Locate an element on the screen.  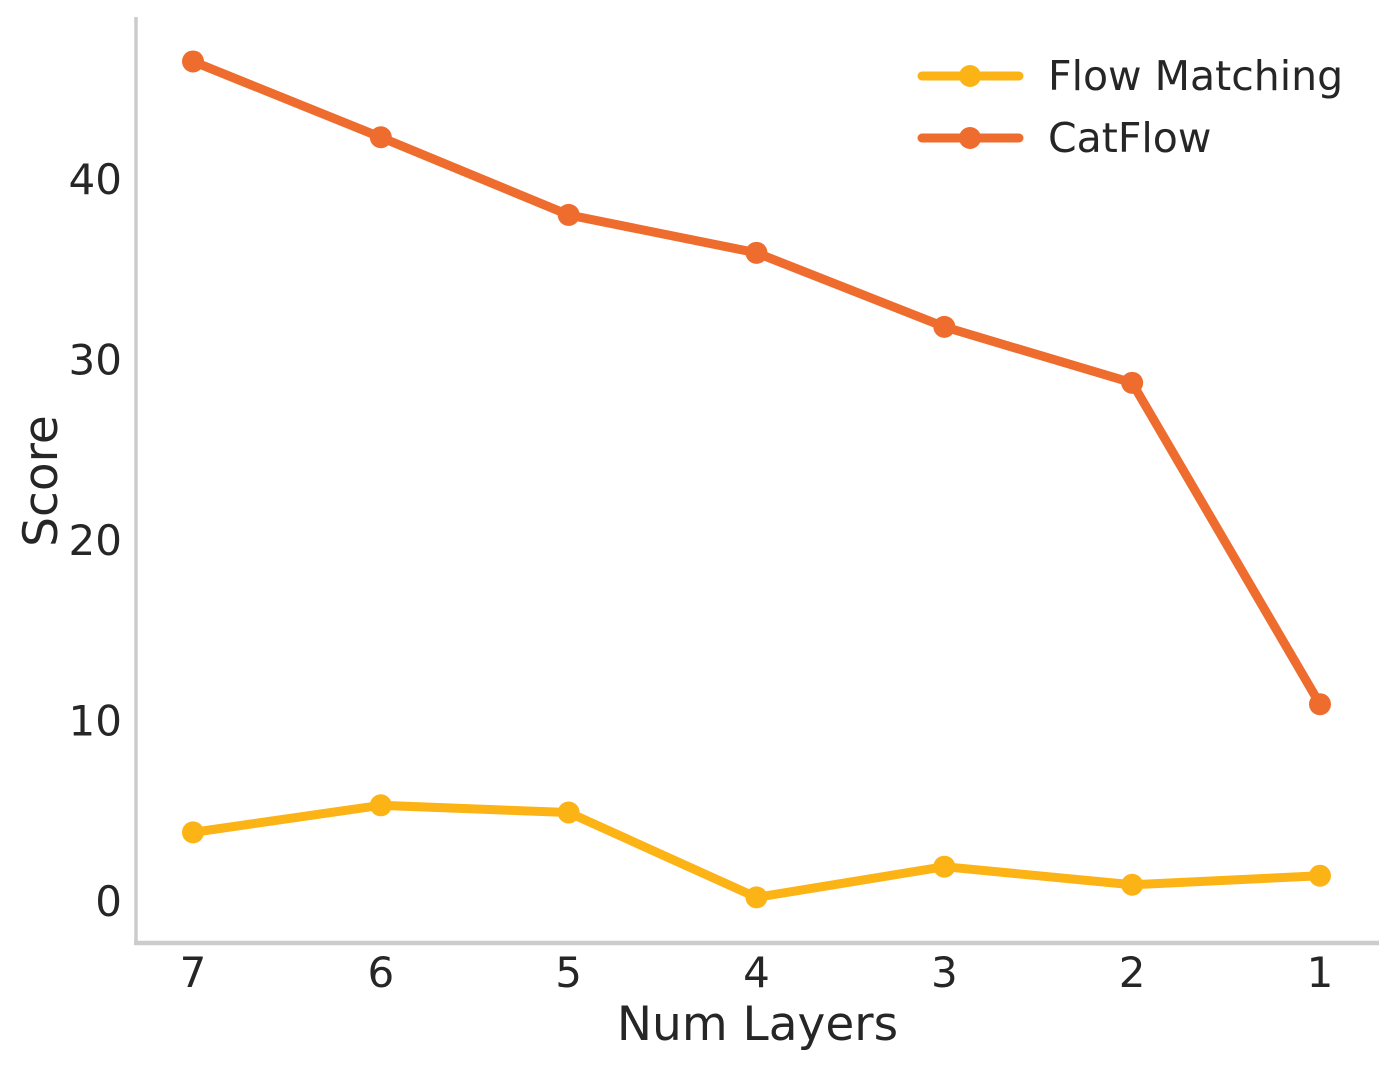
series-line-flow-matching is located at coordinates (756, 851).